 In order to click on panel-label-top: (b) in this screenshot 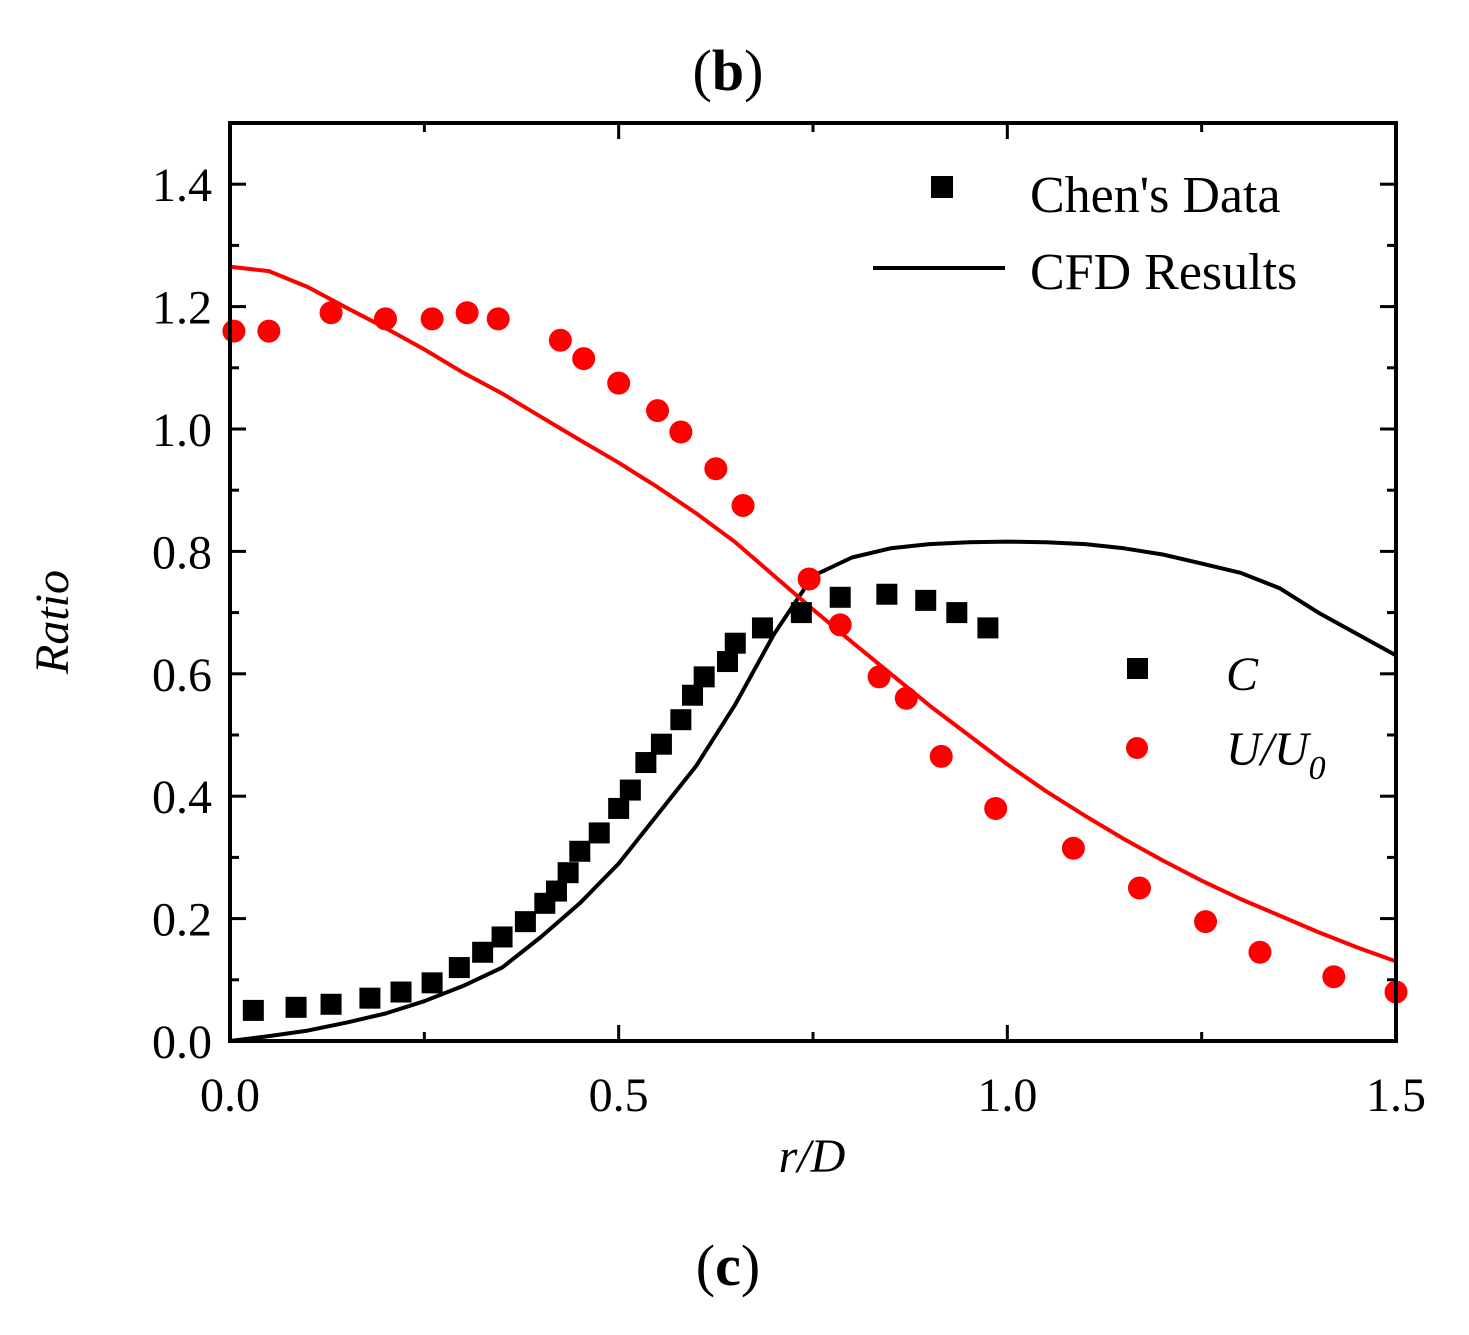, I will do `click(728, 70)`.